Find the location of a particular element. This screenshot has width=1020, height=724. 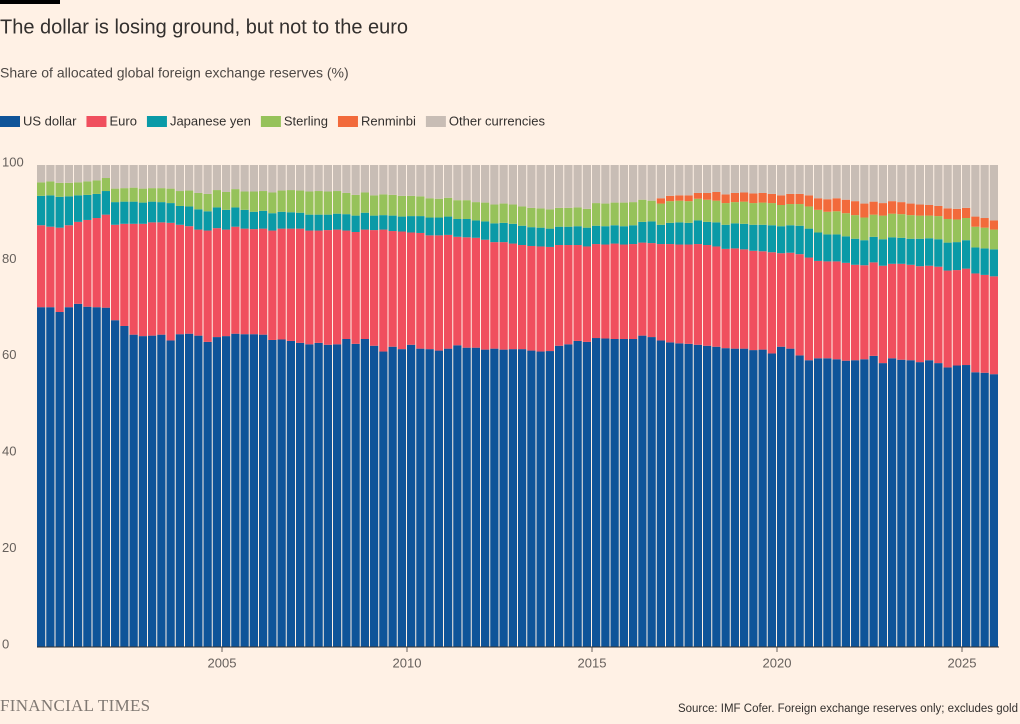

legend-swatch is located at coordinates (10, 121).